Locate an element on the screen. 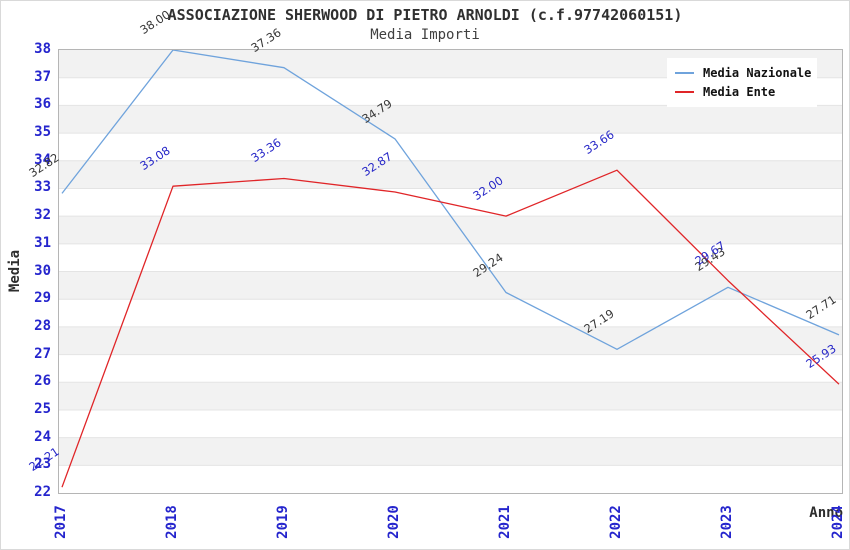  x-tick-label: 2017 is located at coordinates (61, 522).